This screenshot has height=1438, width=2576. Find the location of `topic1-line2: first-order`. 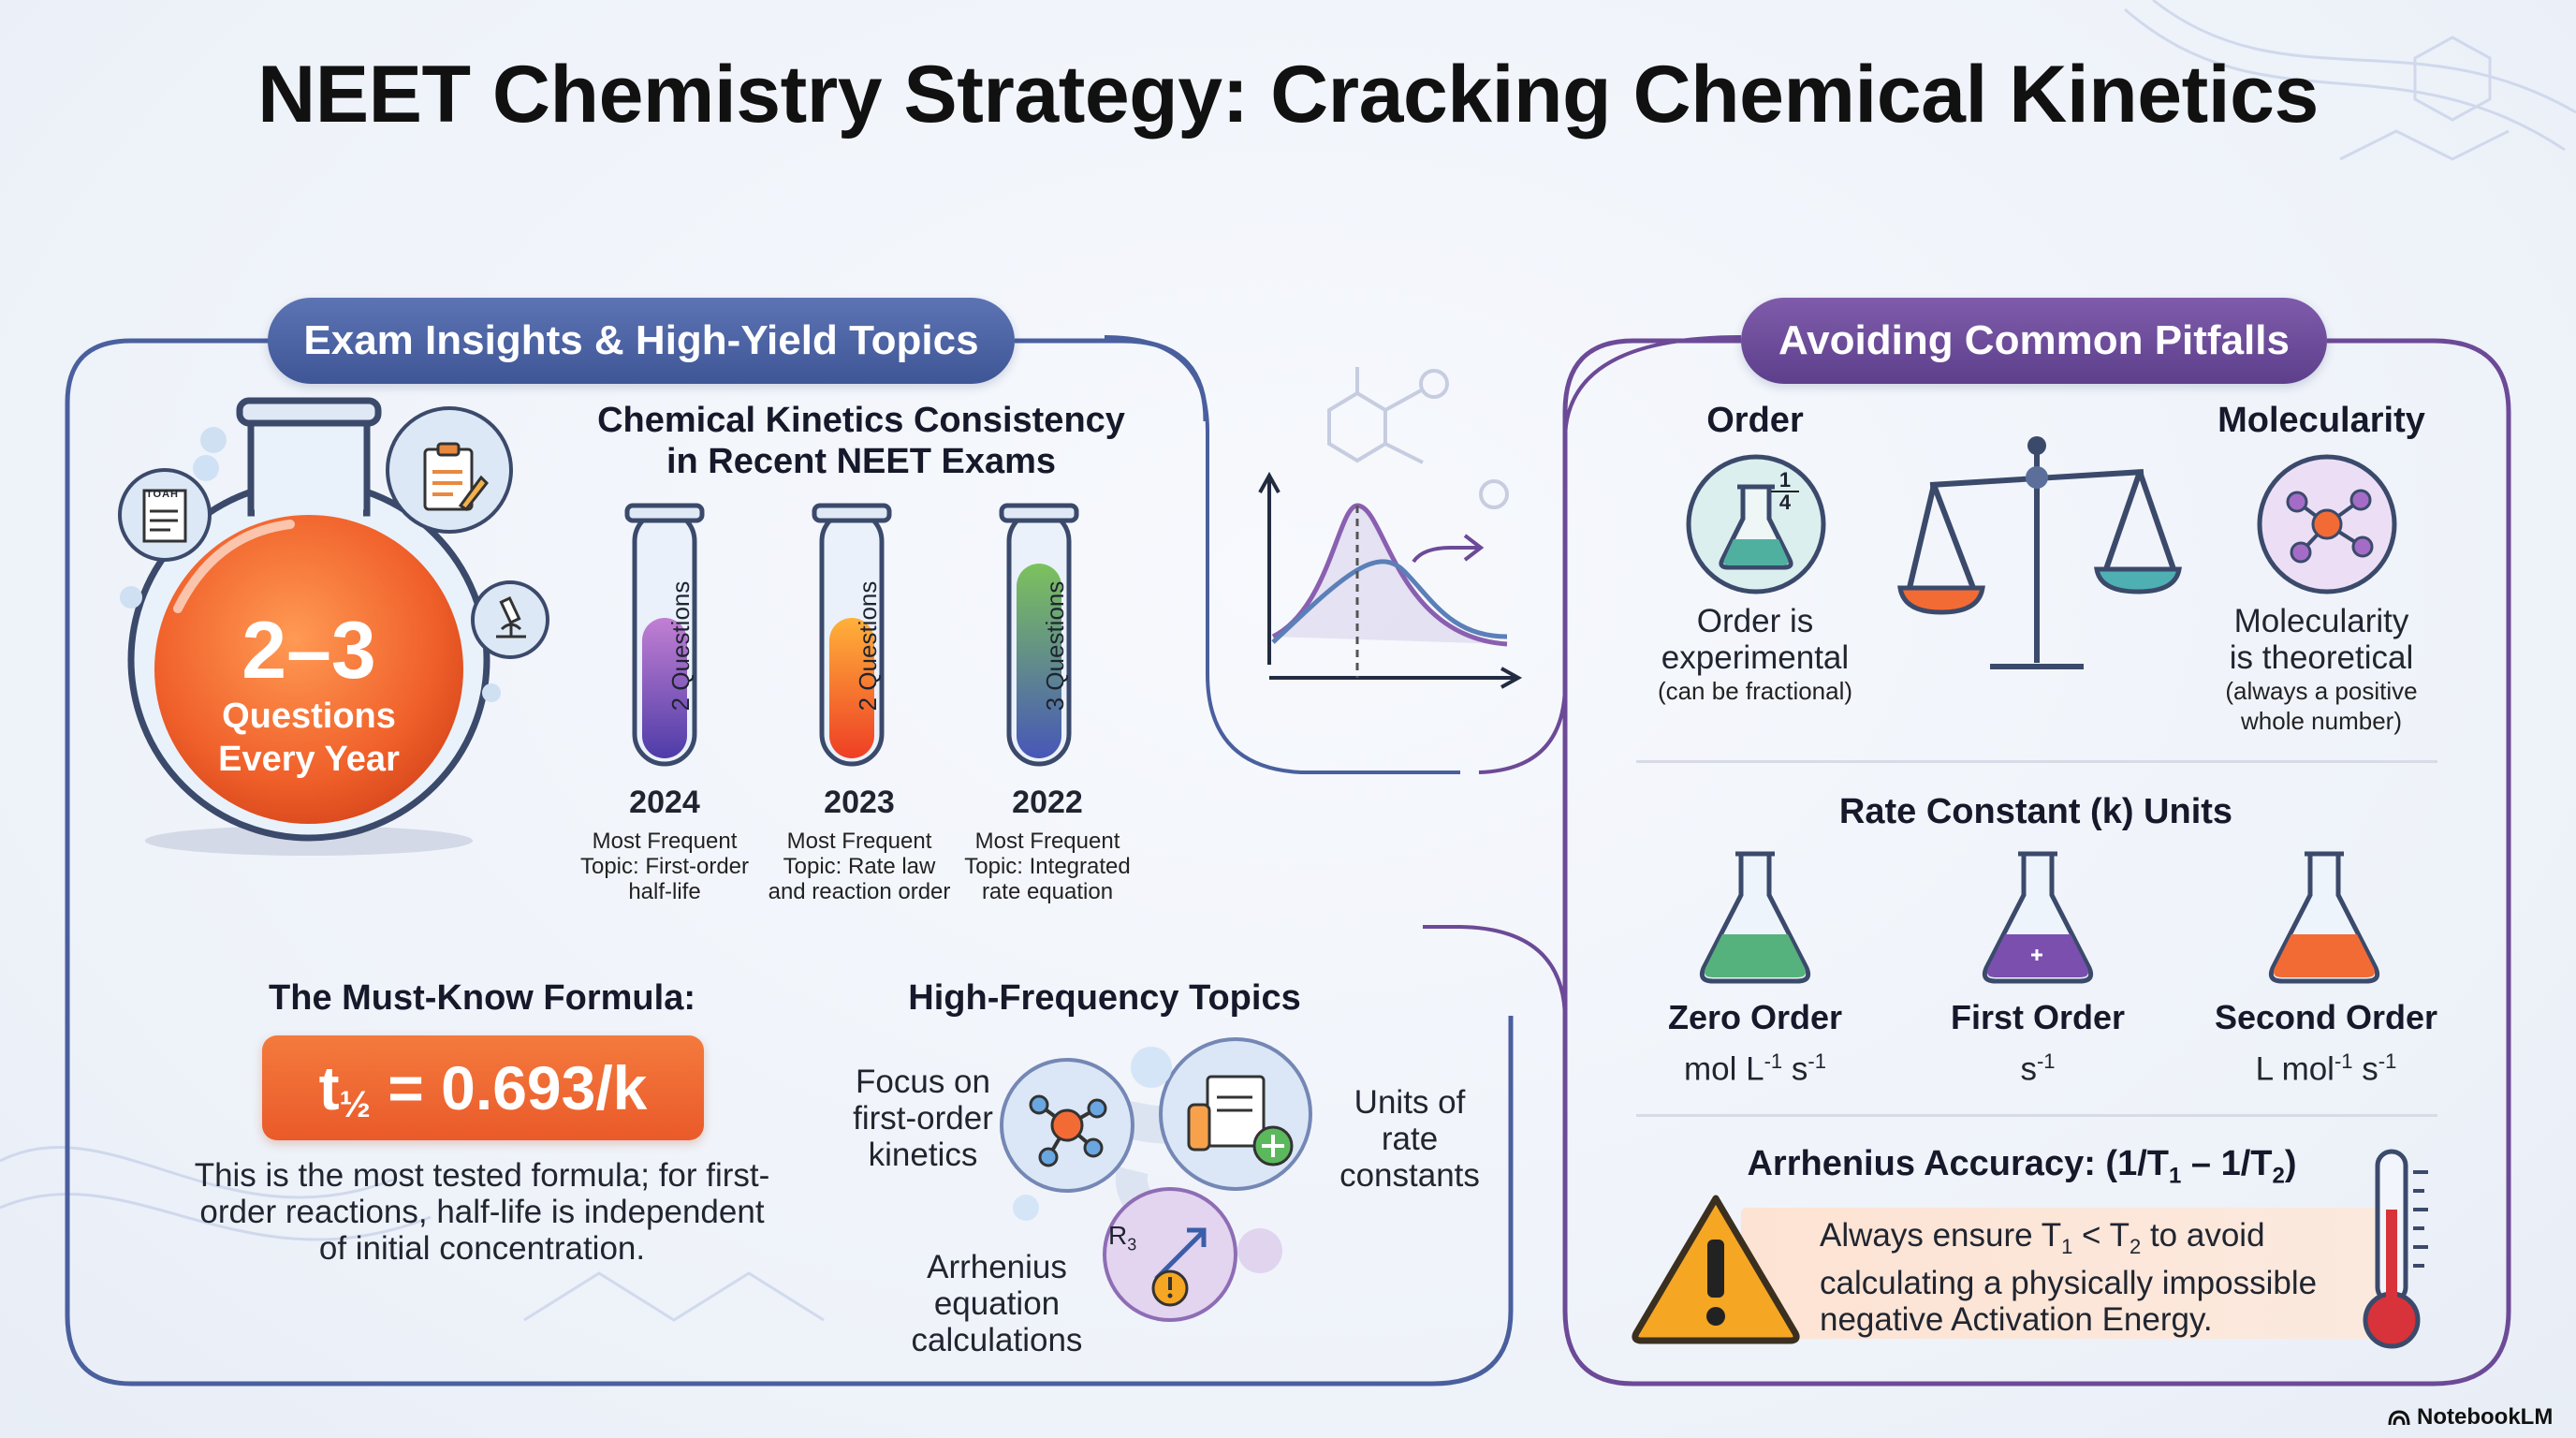

topic1-line2: first-order is located at coordinates (923, 1118).